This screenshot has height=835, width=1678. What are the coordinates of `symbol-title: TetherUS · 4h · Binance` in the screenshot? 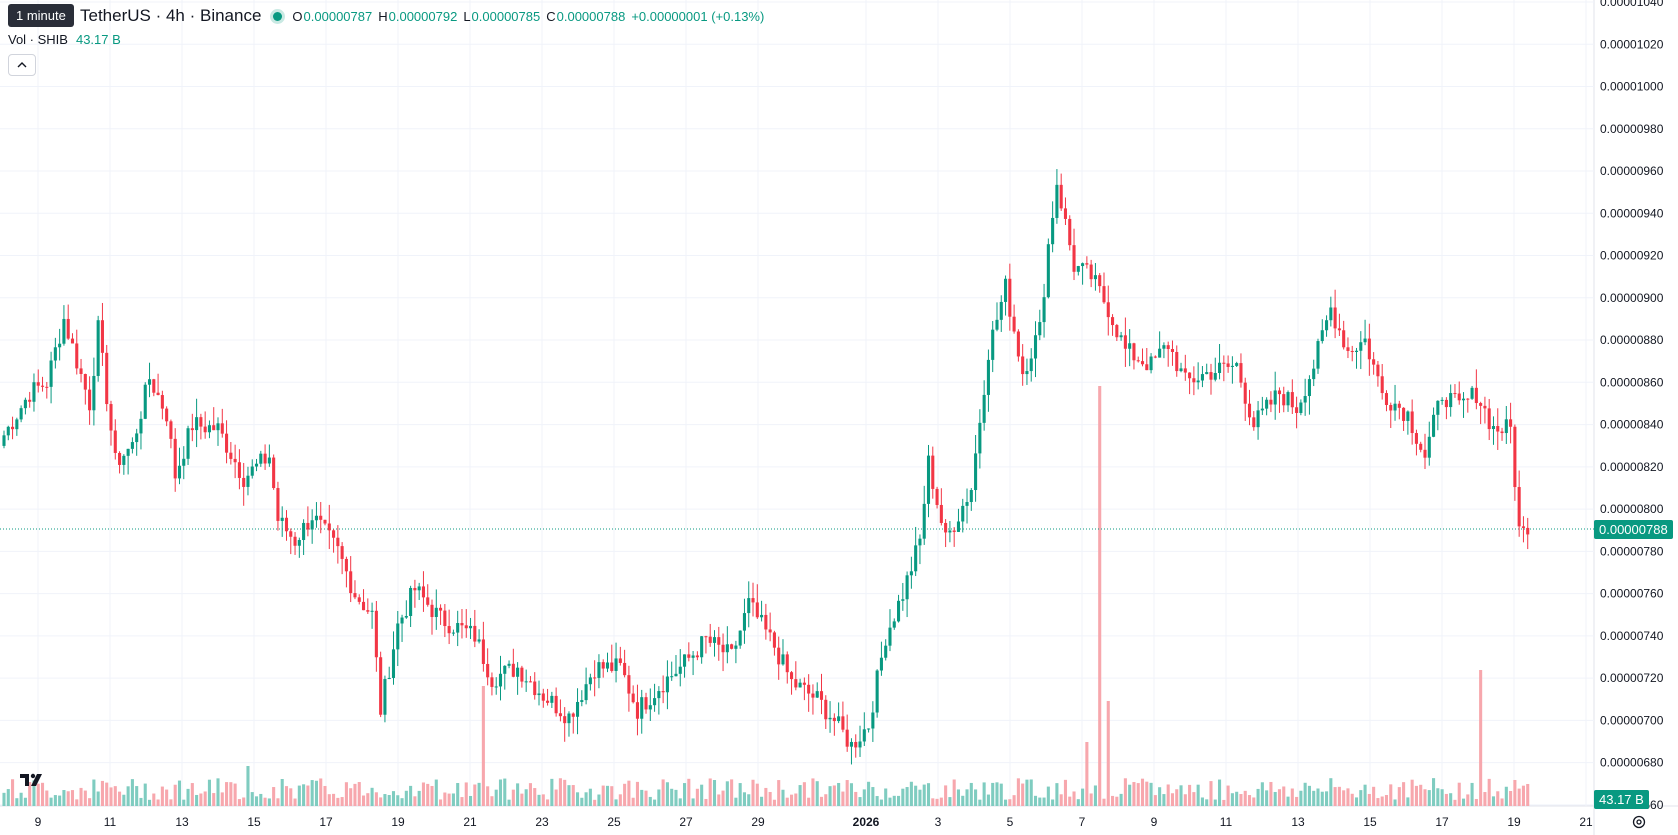 It's located at (171, 15).